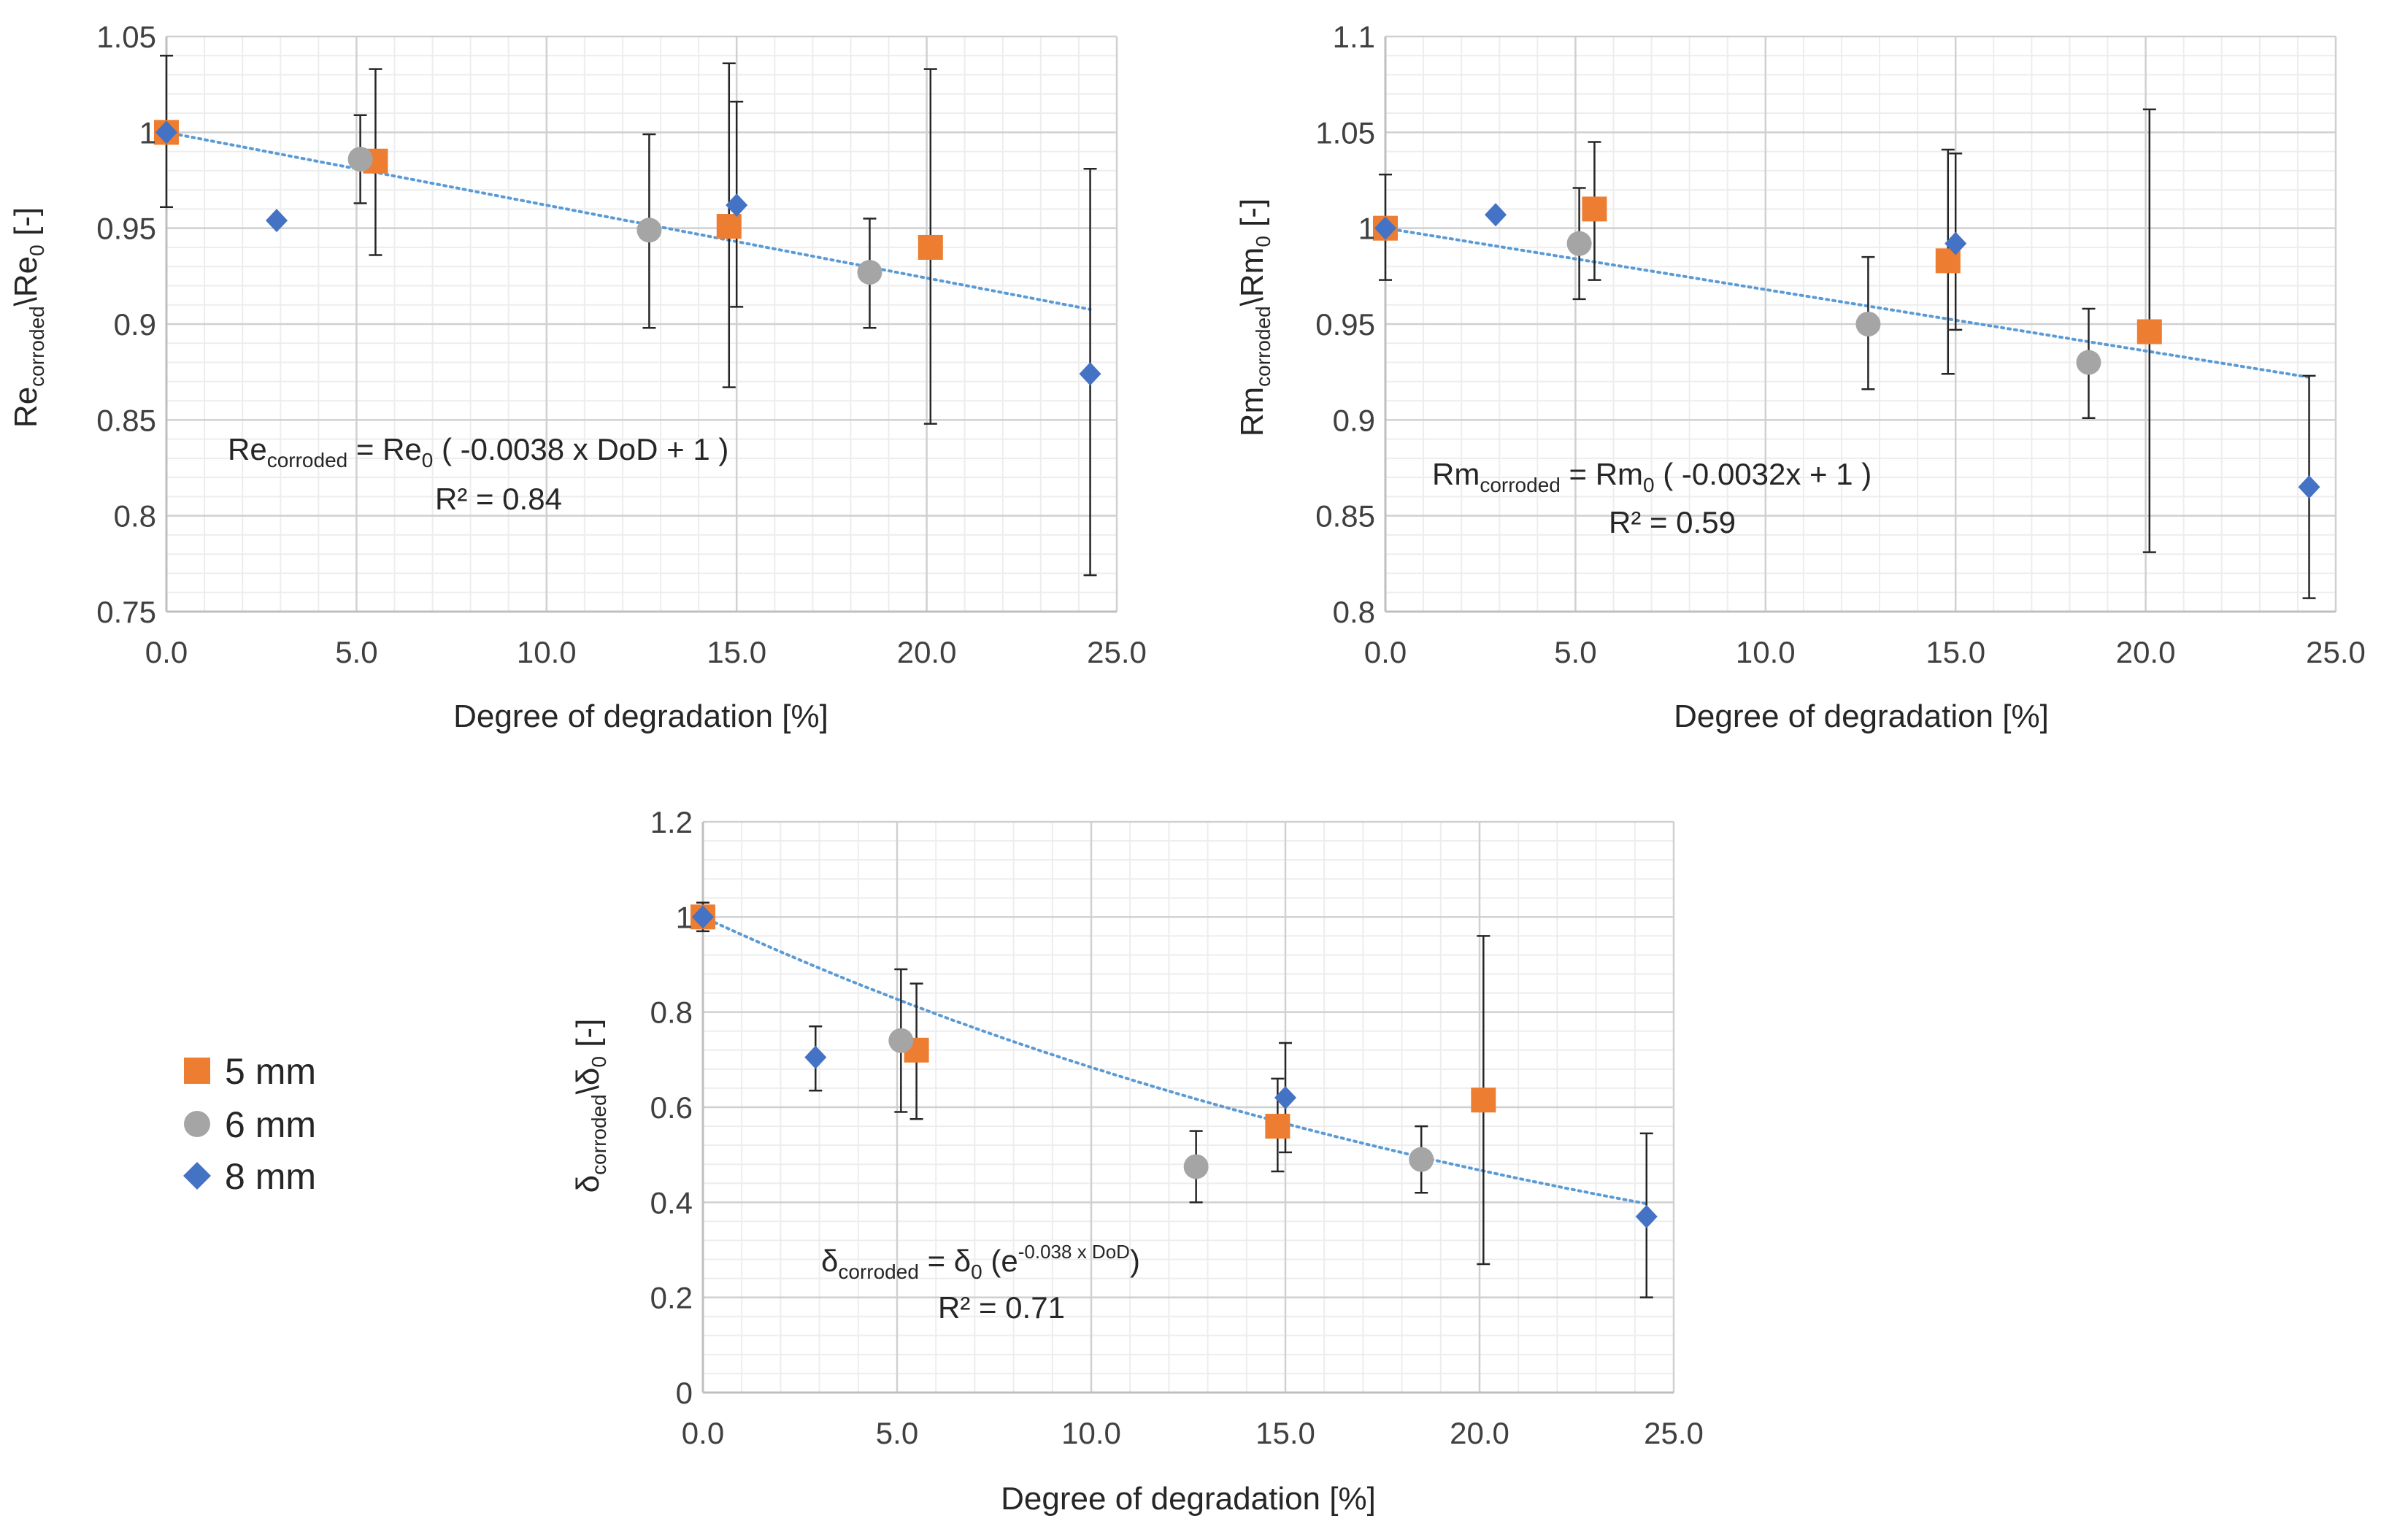 The height and width of the screenshot is (1540, 2381). I want to click on re-y-tick-label: 1, so click(147, 132).